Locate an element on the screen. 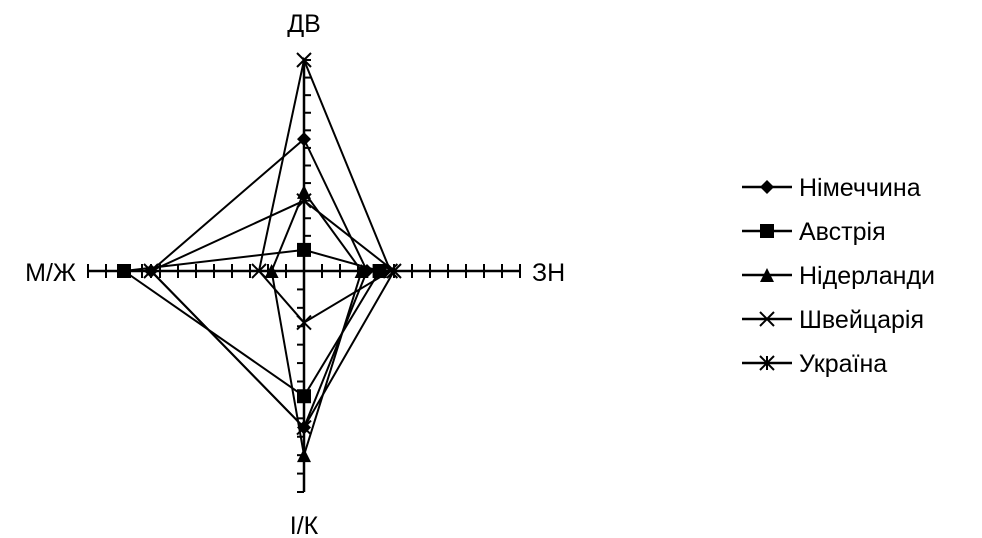 The height and width of the screenshot is (538, 982). data-point-diamond is located at coordinates (304, 139).